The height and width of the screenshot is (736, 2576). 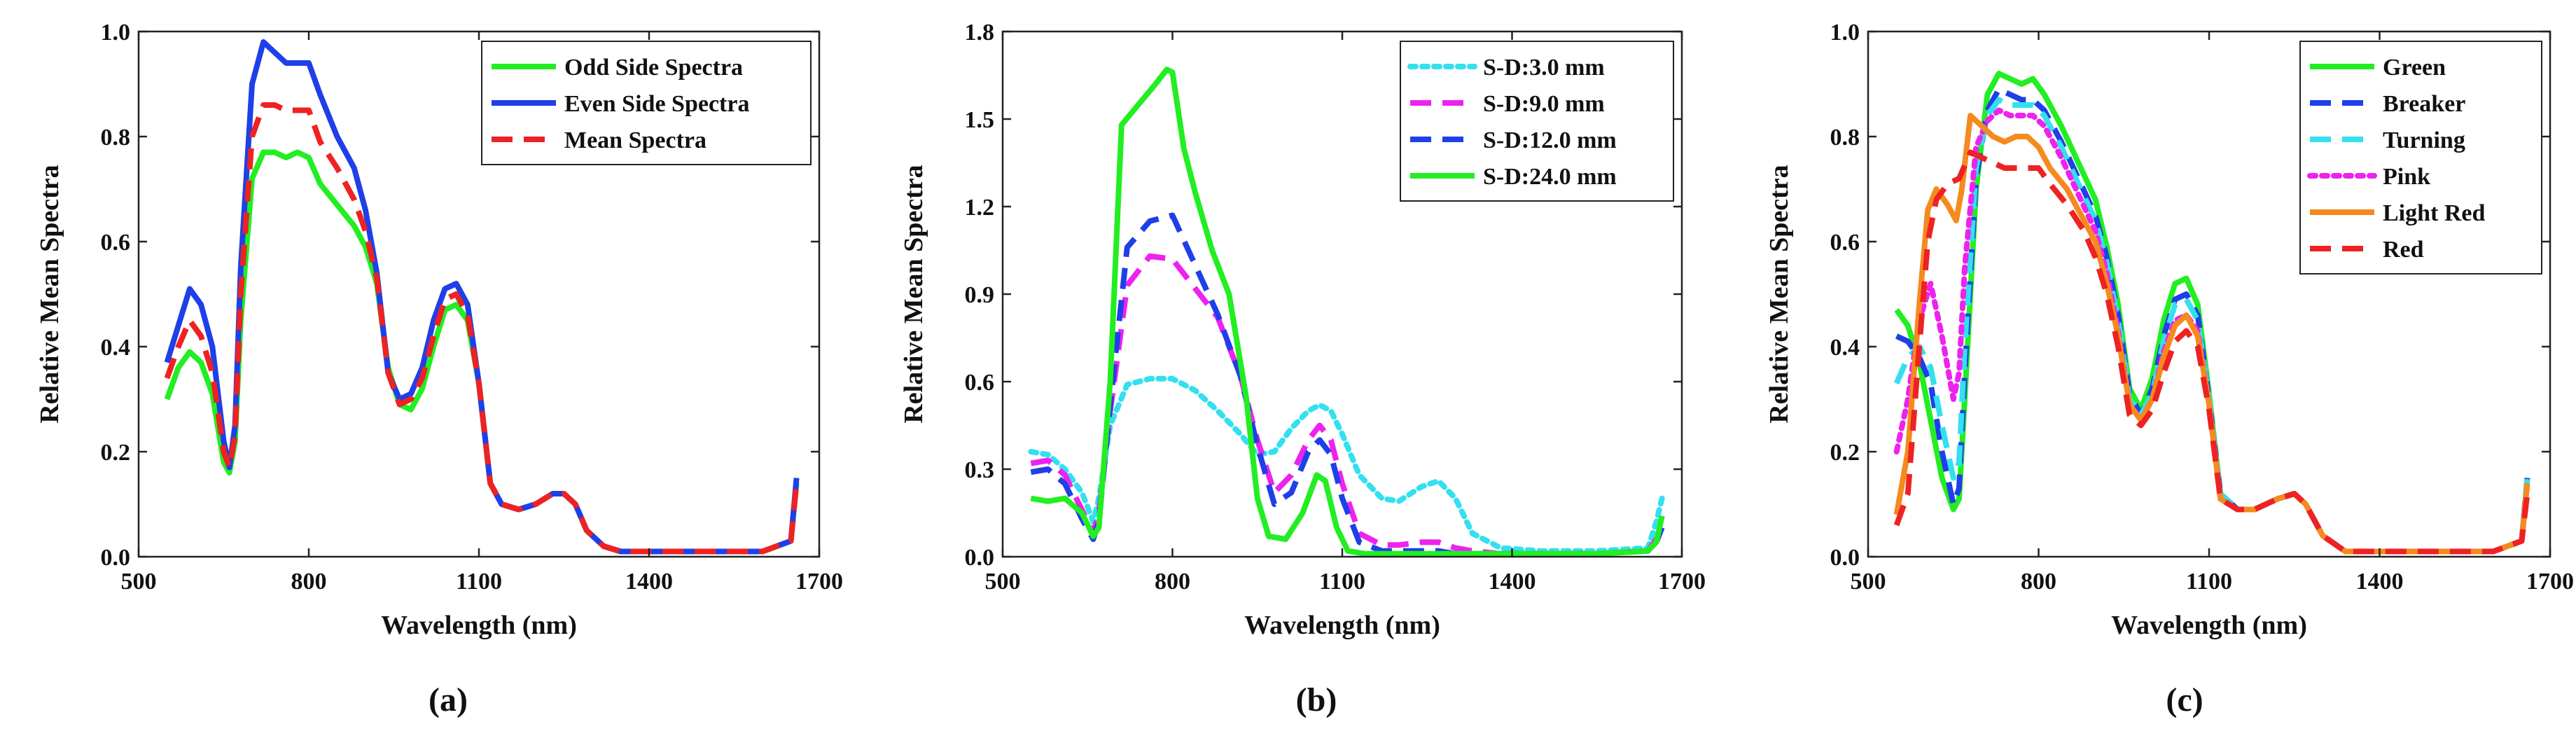 I want to click on legend-entry: Green, so click(x=2414, y=68).